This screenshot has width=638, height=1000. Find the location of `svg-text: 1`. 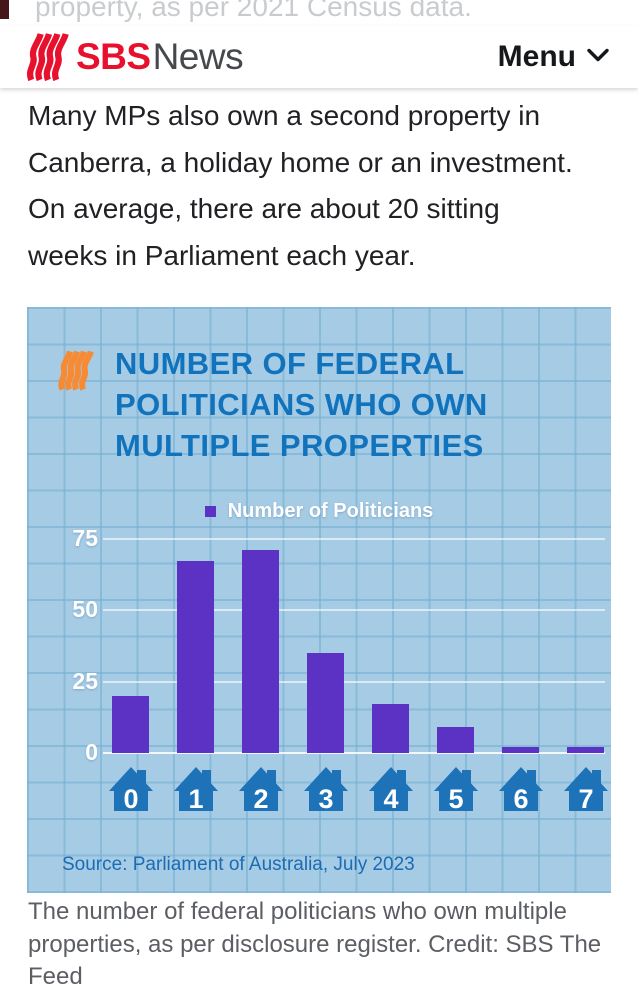

svg-text: 1 is located at coordinates (195, 798).